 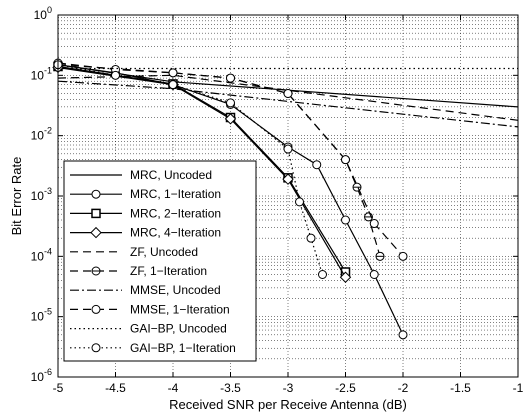 I want to click on x-tick-label: -4.5, so click(x=115, y=388).